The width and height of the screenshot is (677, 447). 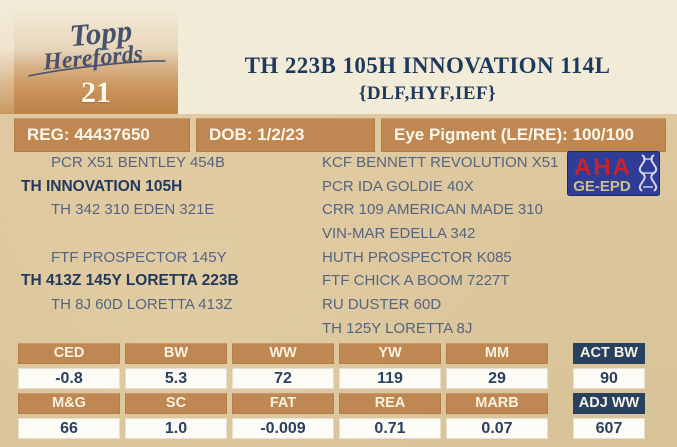 What do you see at coordinates (398, 186) in the screenshot?
I see `pedigree-ancestor: PCR IDA GOLDIE 40X` at bounding box center [398, 186].